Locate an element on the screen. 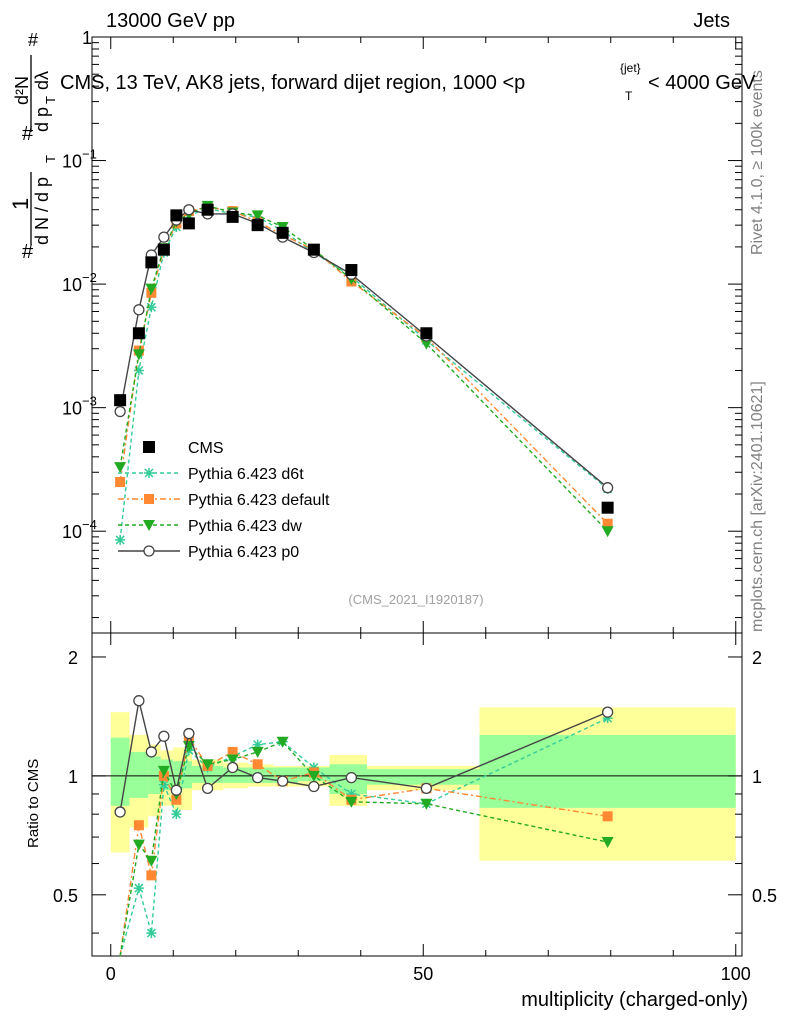 The image size is (786, 1024). y-tick-label: 10−3 is located at coordinates (79, 406).